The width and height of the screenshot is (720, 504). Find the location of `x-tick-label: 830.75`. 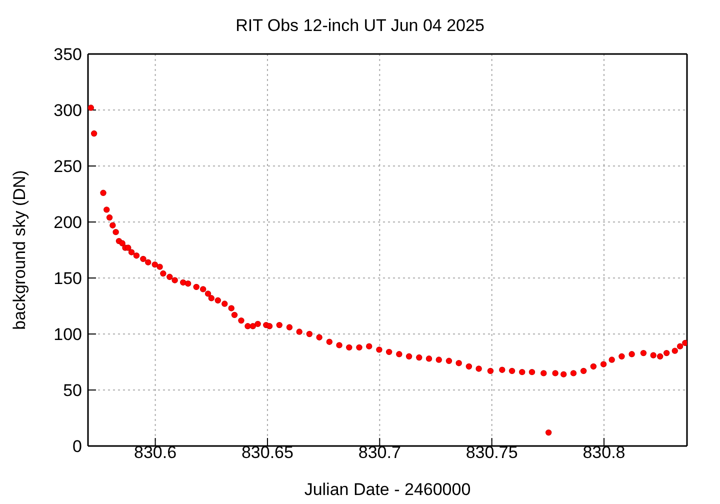

x-tick-label: 830.75 is located at coordinates (492, 452).